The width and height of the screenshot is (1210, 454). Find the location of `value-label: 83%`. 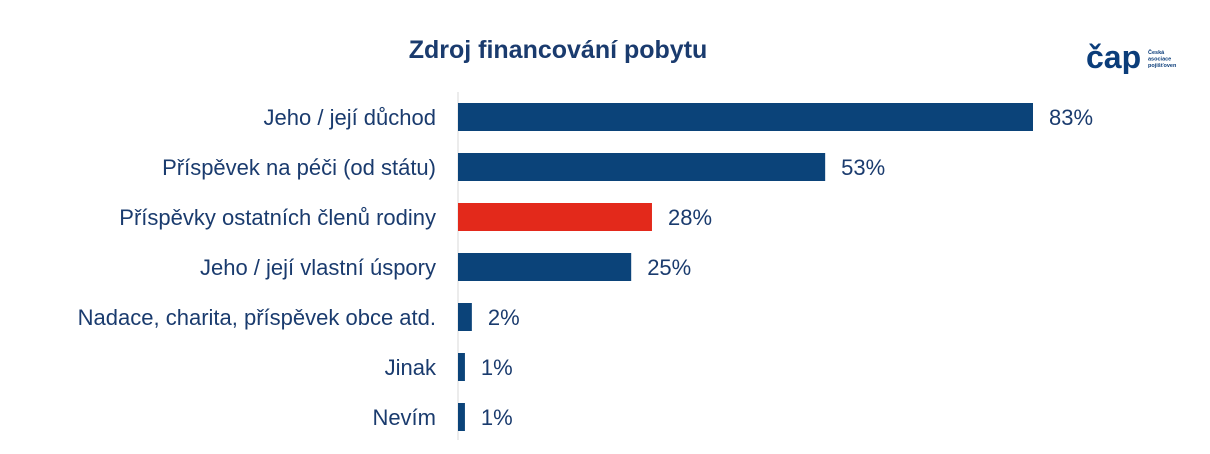

value-label: 83% is located at coordinates (1071, 117).